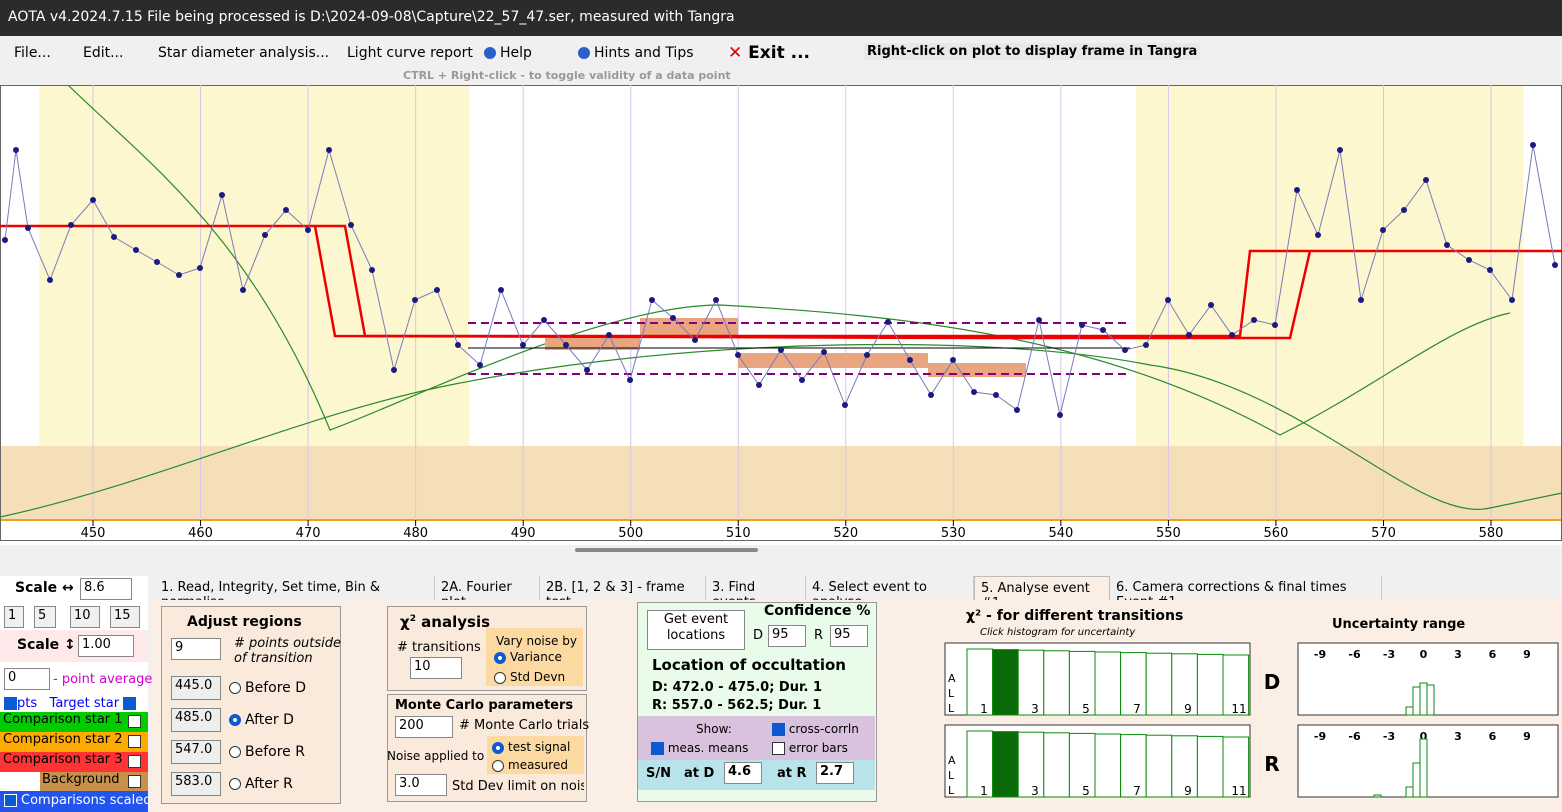 Image resolution: width=1562 pixels, height=812 pixels. Describe the element at coordinates (410, 53) in the screenshot. I see `menu-light-curve: Light curve report` at that location.